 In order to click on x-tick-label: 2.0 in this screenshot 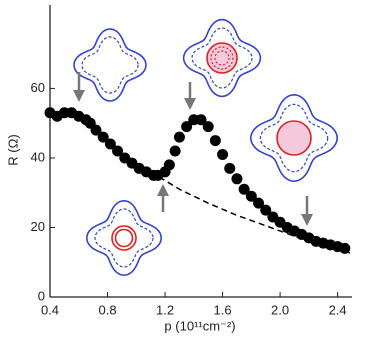, I will do `click(280, 309)`.